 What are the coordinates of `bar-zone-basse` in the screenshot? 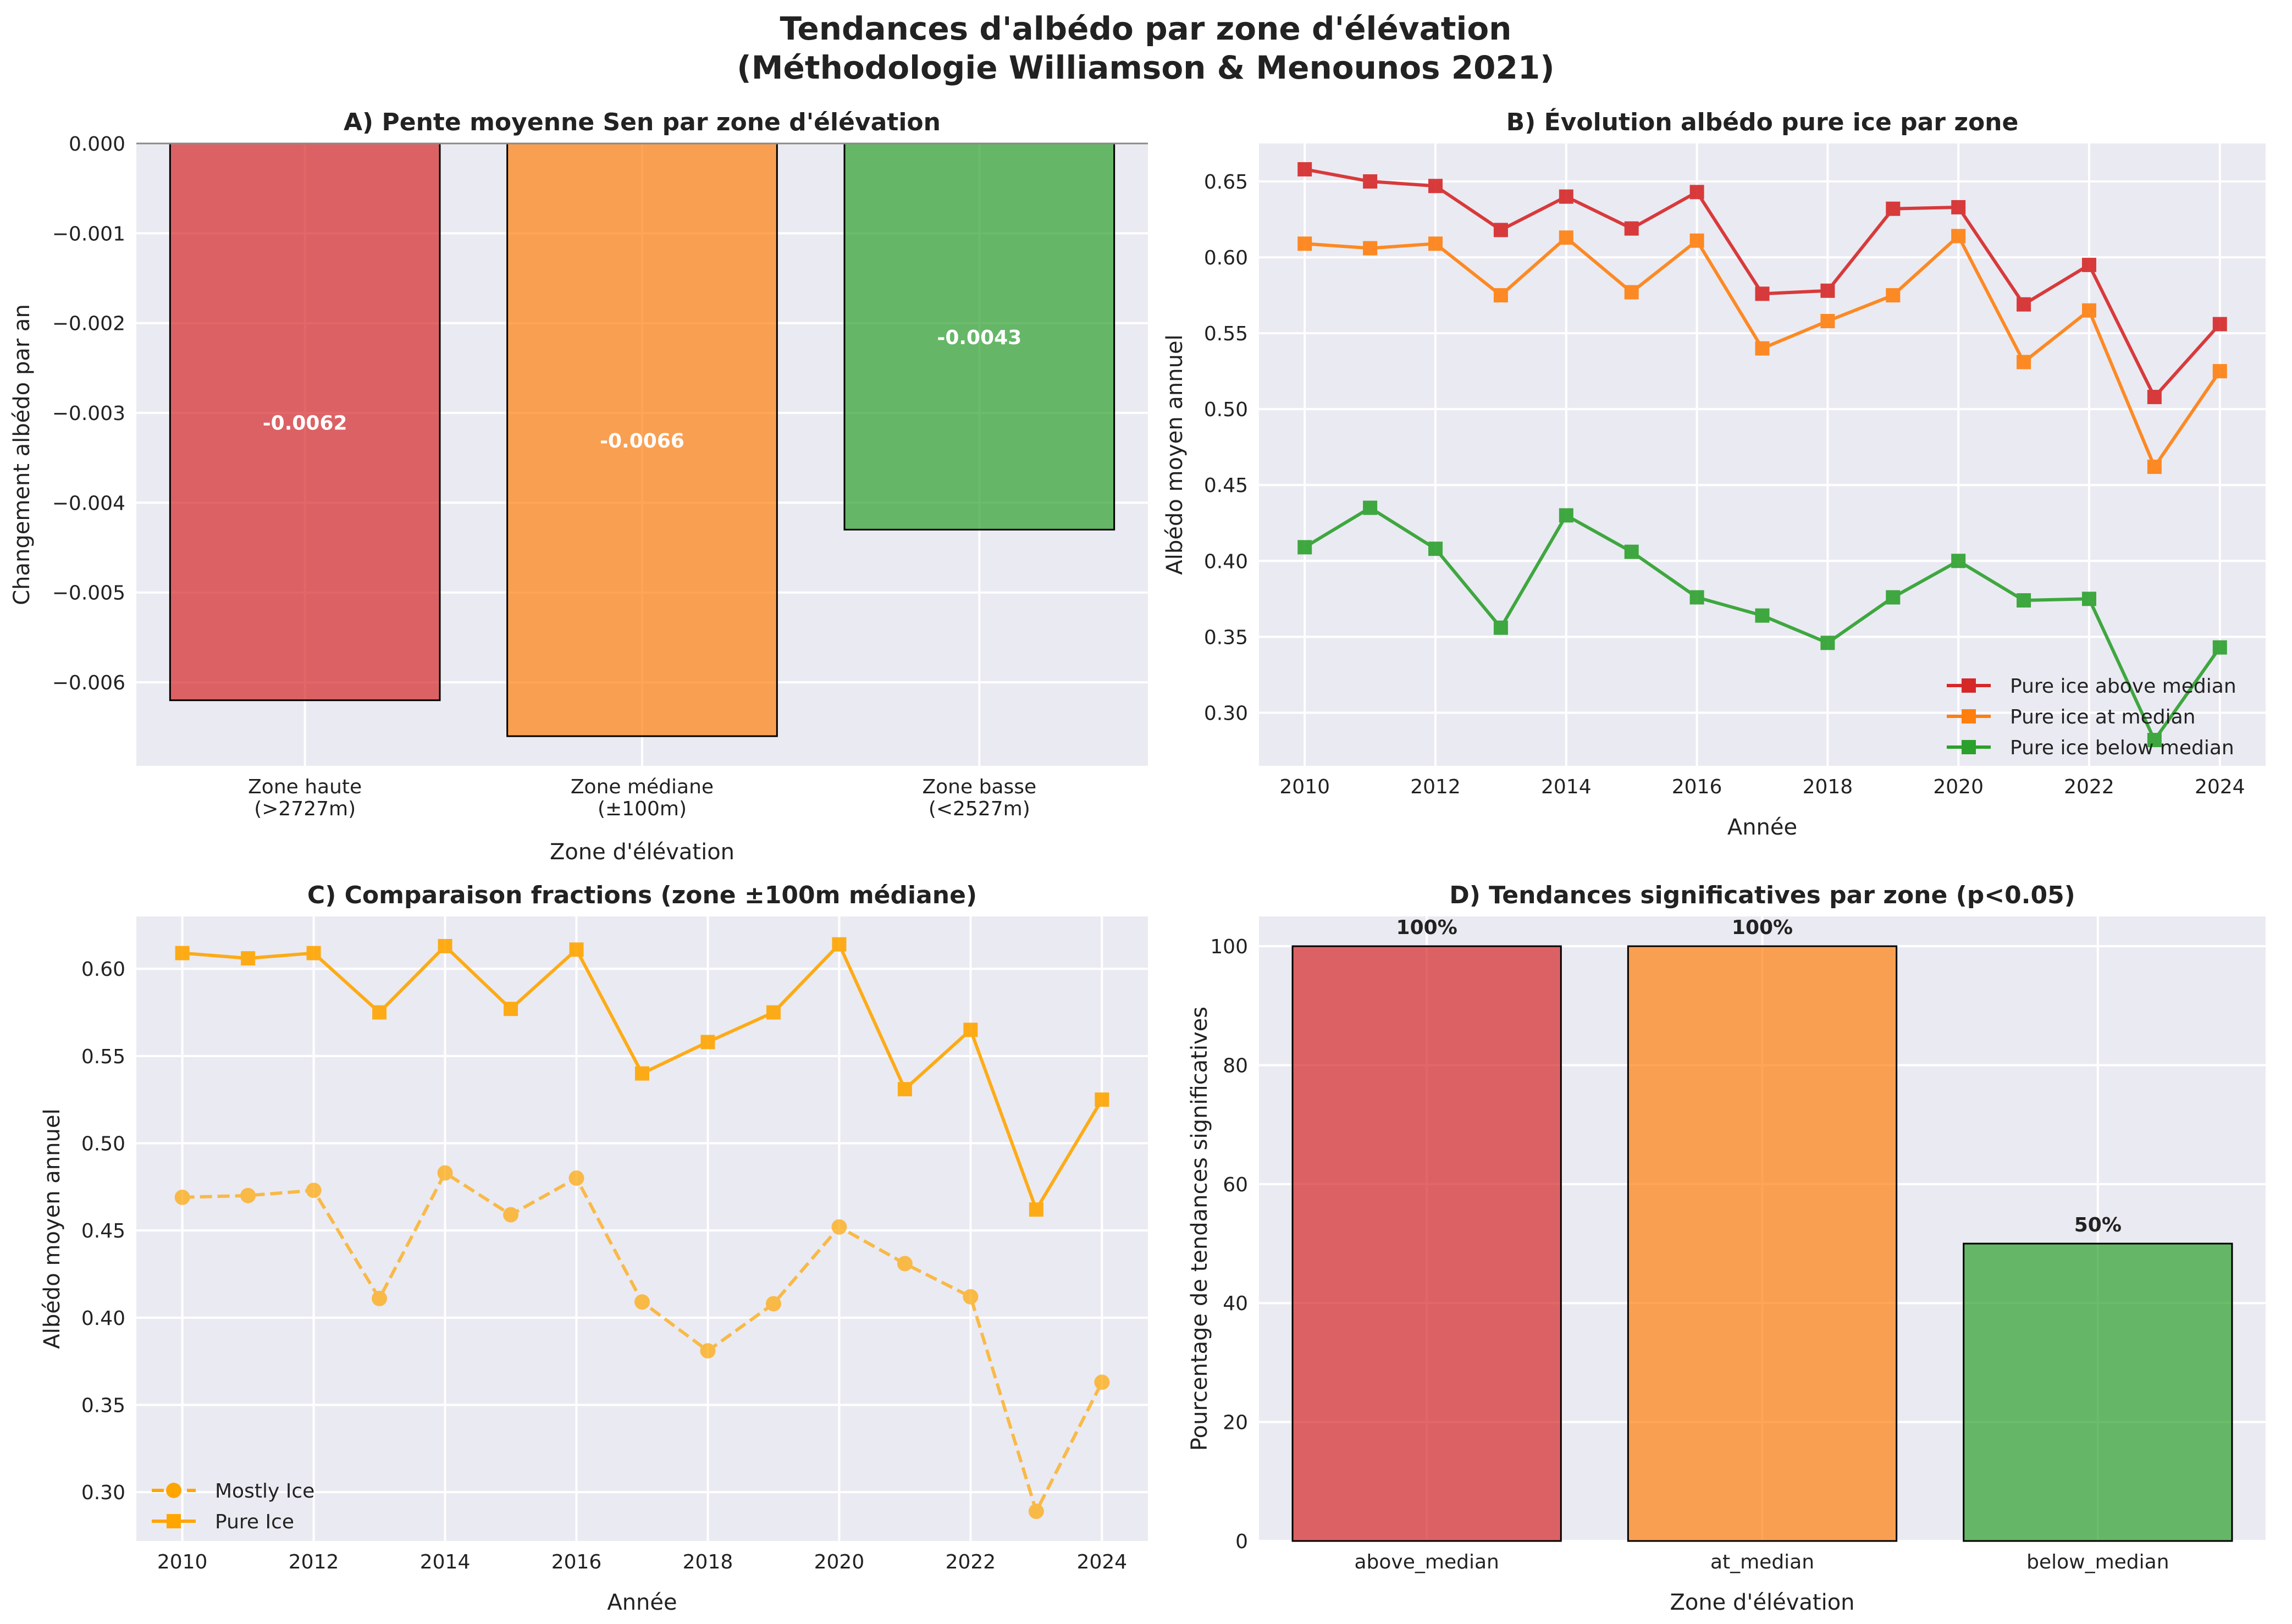 It's located at (979, 336).